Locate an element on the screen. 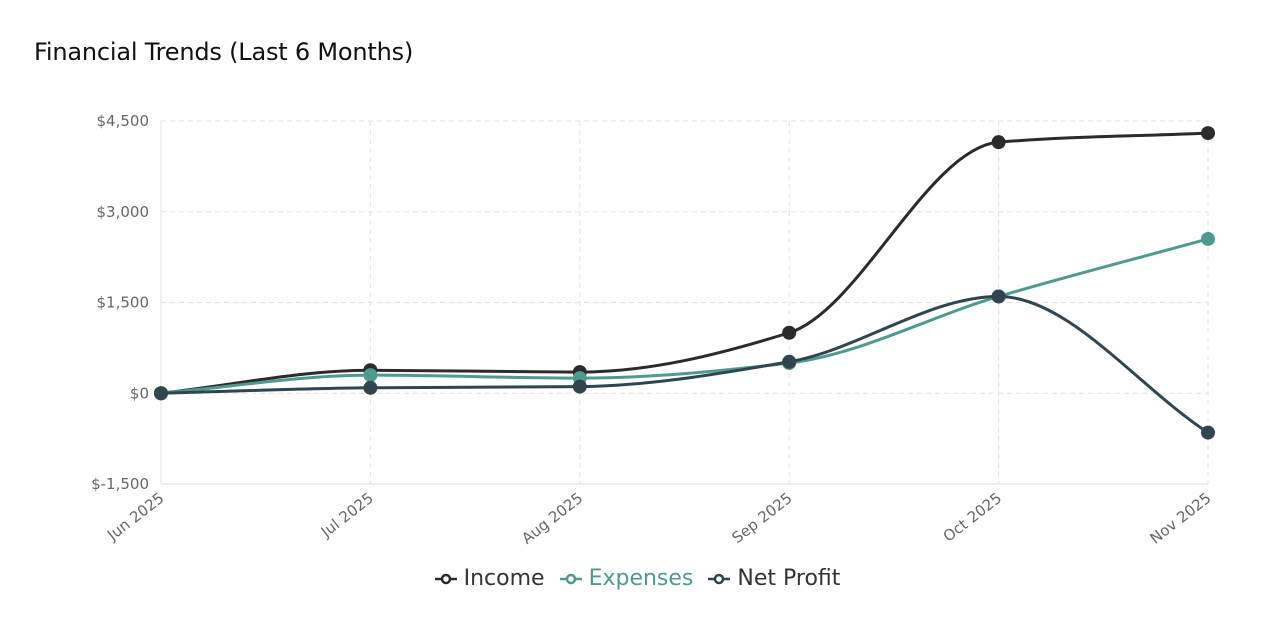  x-tick-label: Nov 2025 is located at coordinates (1180, 518).